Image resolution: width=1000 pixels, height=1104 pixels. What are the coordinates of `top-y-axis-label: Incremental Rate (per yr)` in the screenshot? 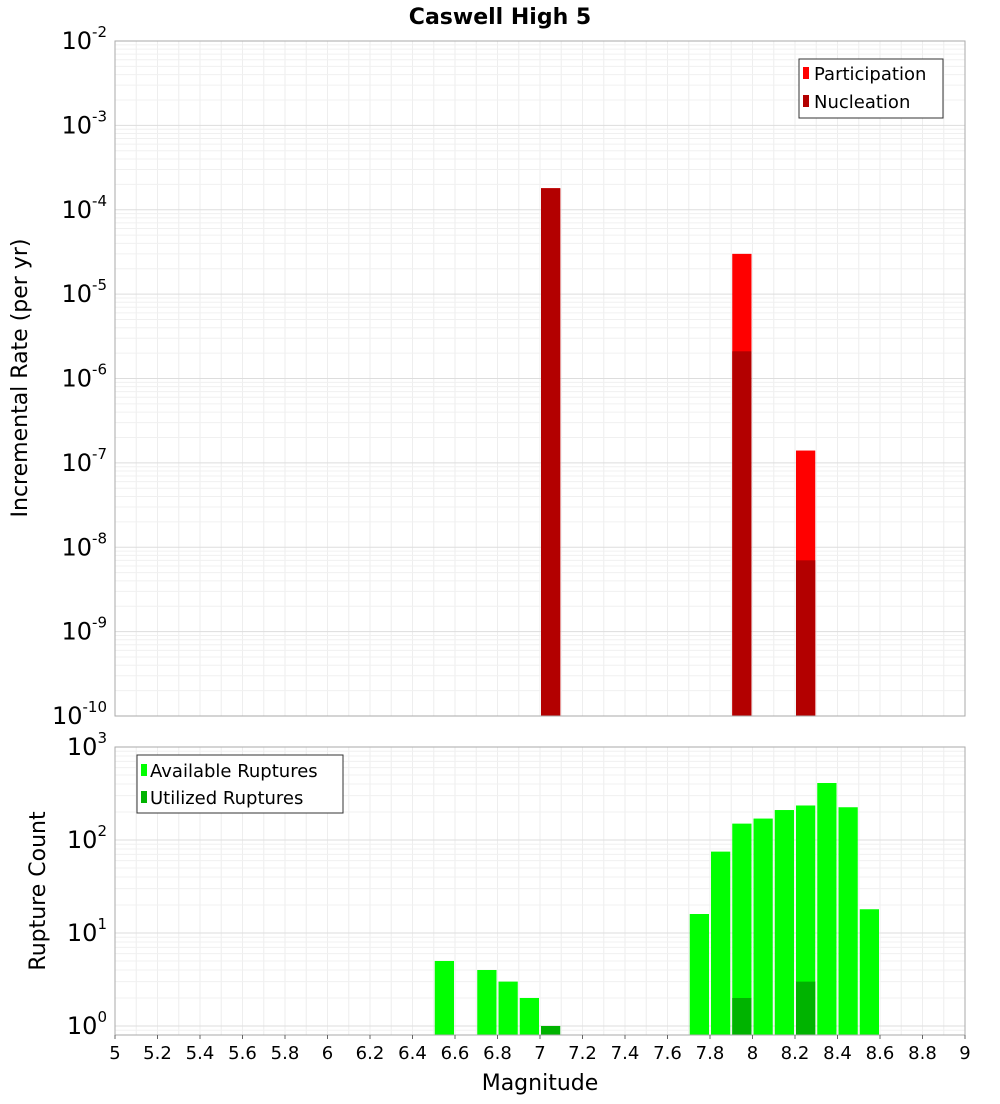 It's located at (20, 378).